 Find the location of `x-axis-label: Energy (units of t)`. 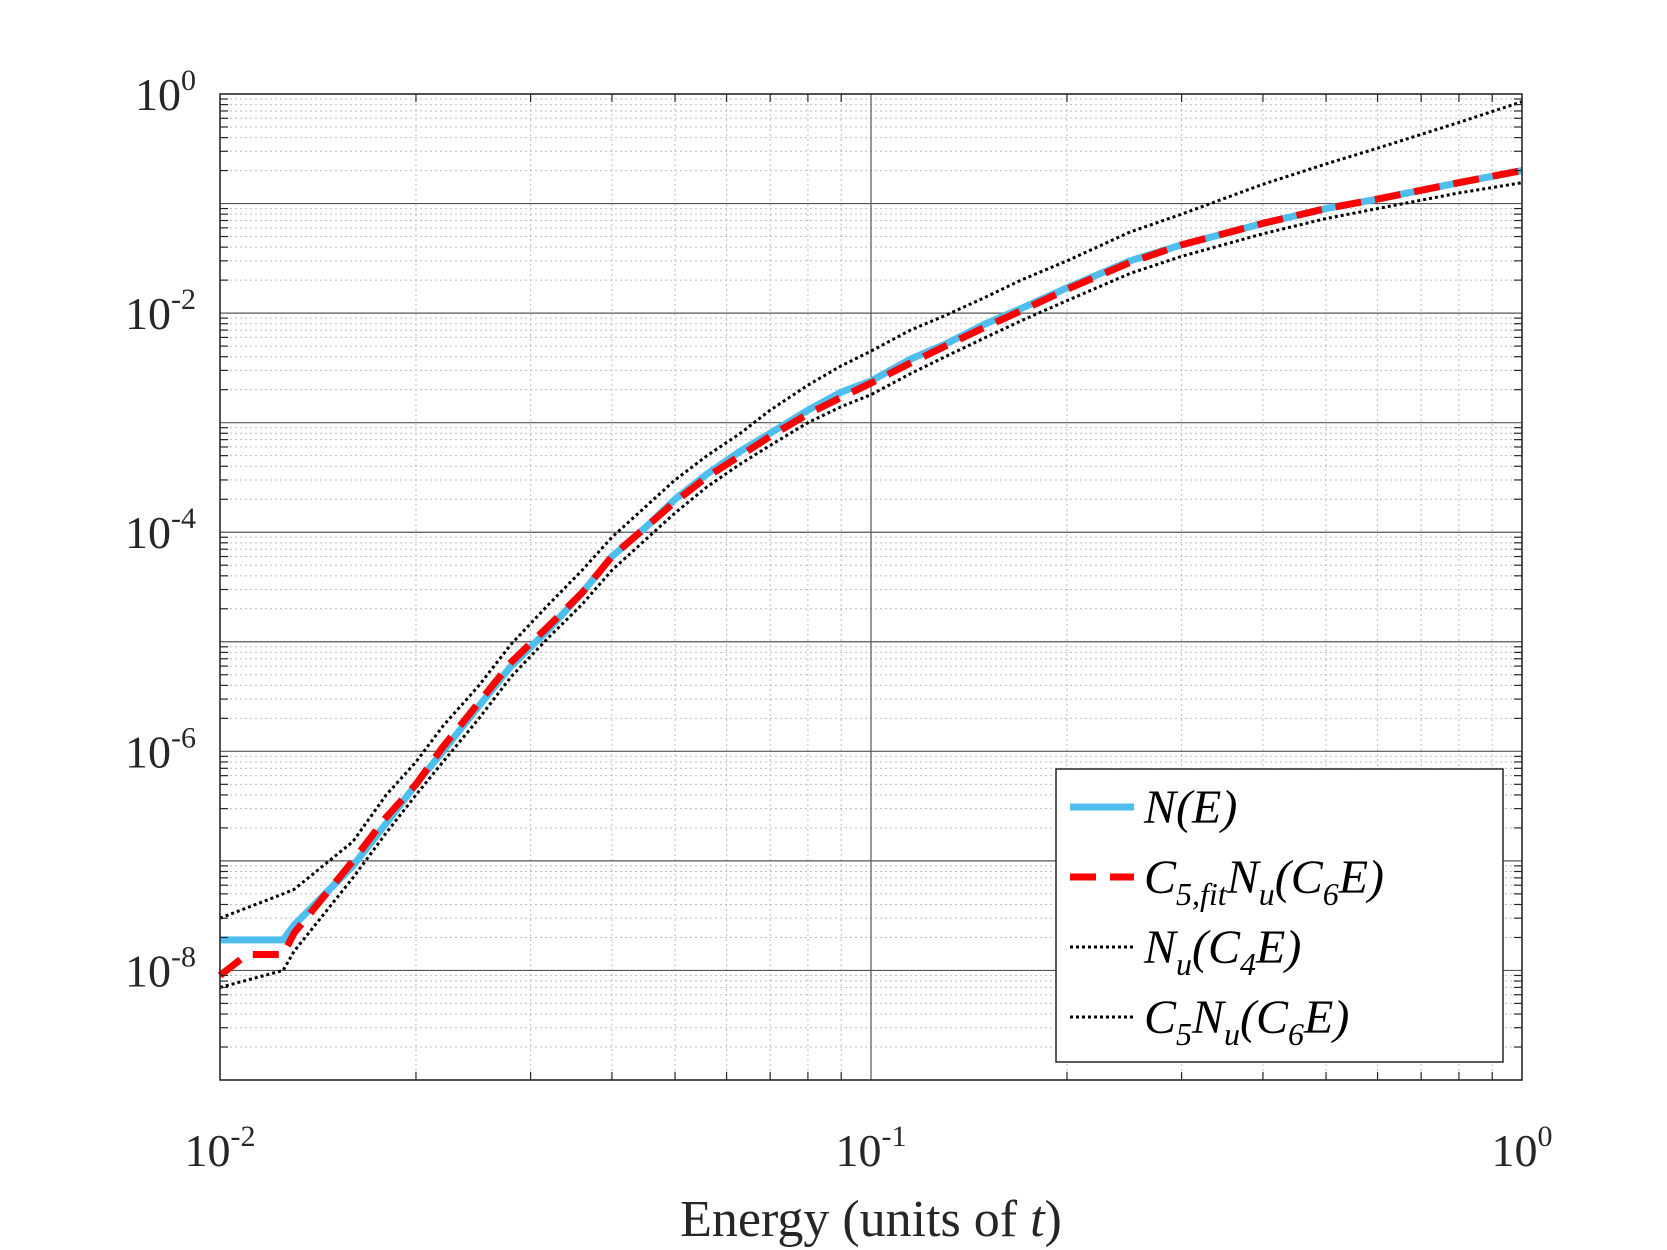

x-axis-label: Energy (units of t) is located at coordinates (871, 1219).